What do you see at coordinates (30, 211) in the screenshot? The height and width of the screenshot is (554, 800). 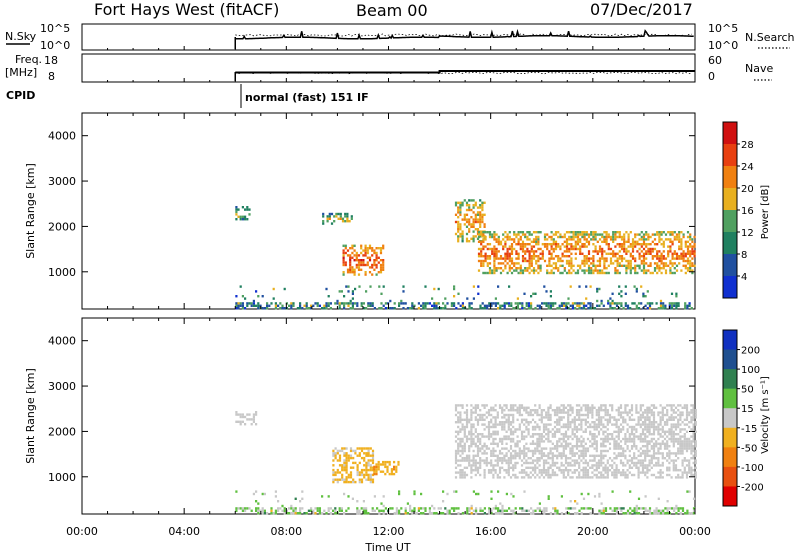 I see `power-y-axis-label: Slant Range [km]` at bounding box center [30, 211].